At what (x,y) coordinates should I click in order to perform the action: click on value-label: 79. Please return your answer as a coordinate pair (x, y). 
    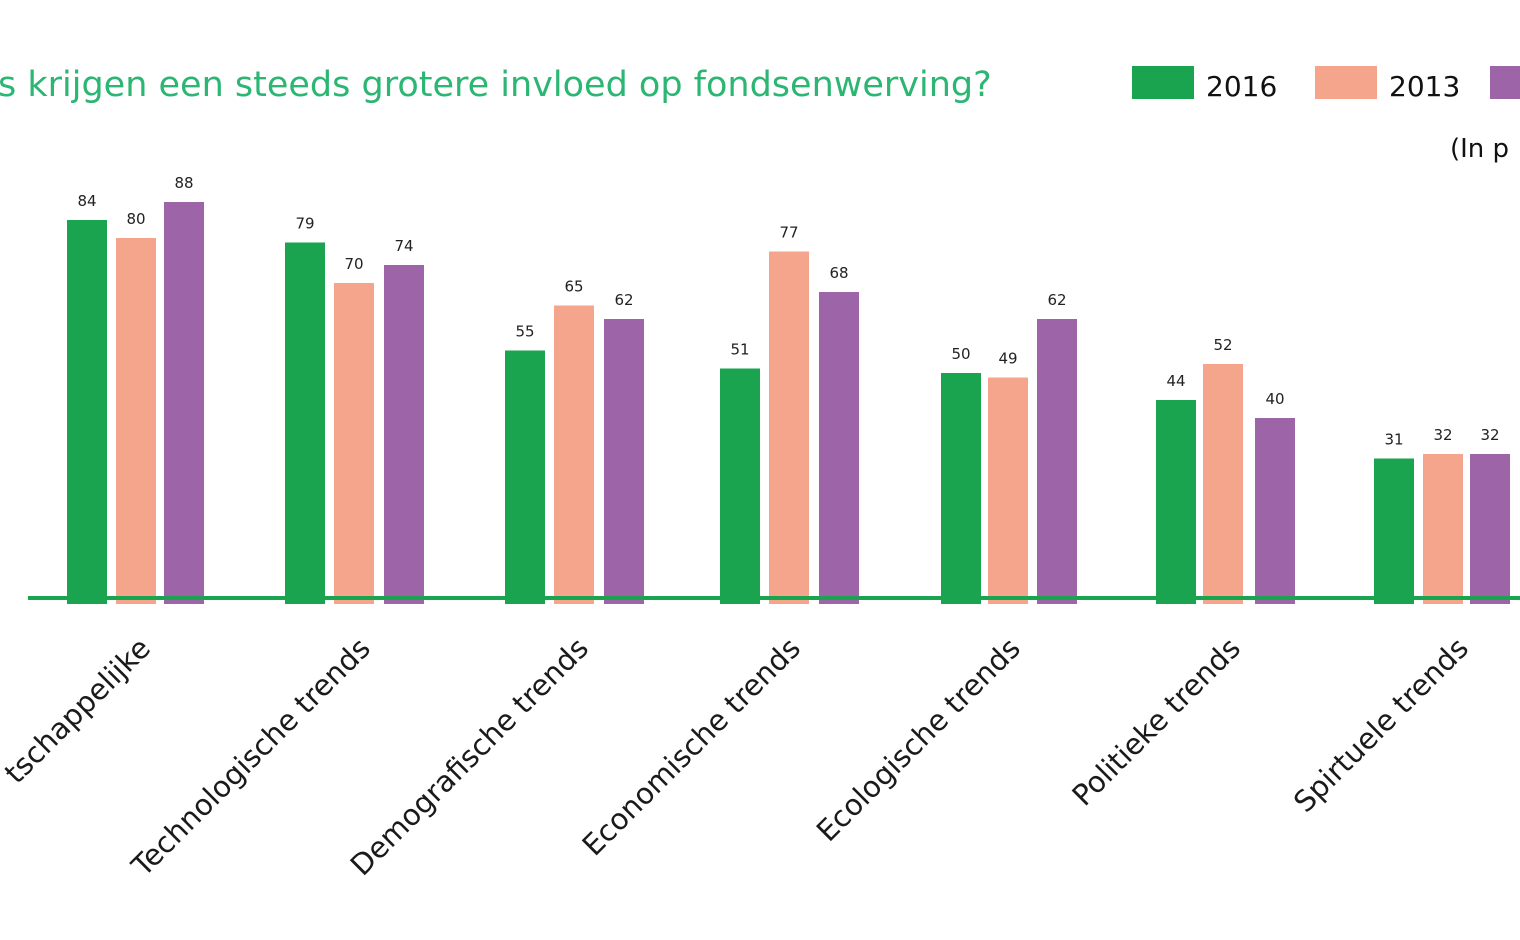
    Looking at the image, I should click on (304, 224).